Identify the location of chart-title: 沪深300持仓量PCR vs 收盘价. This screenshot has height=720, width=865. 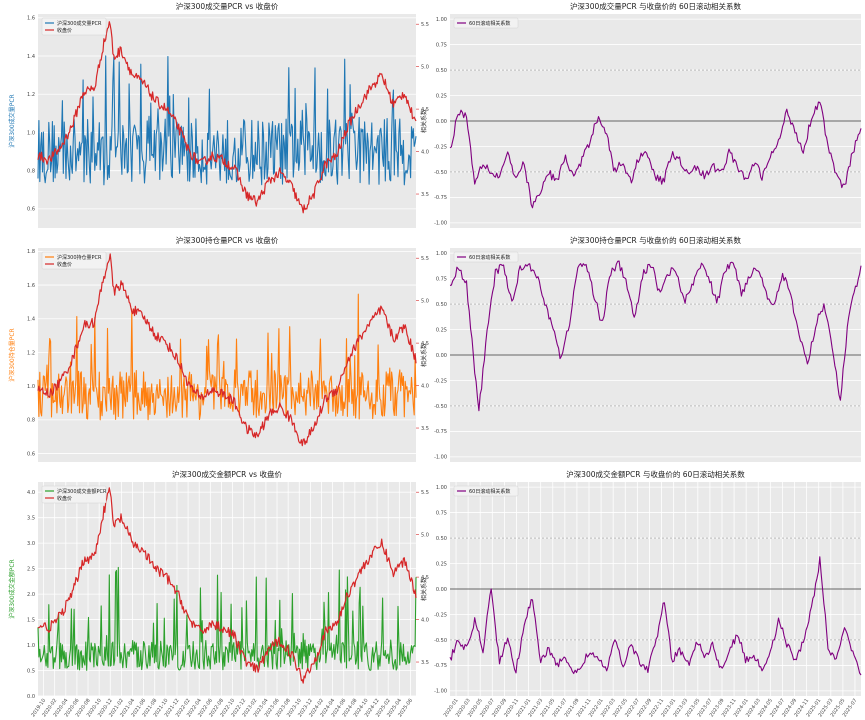
(227, 240).